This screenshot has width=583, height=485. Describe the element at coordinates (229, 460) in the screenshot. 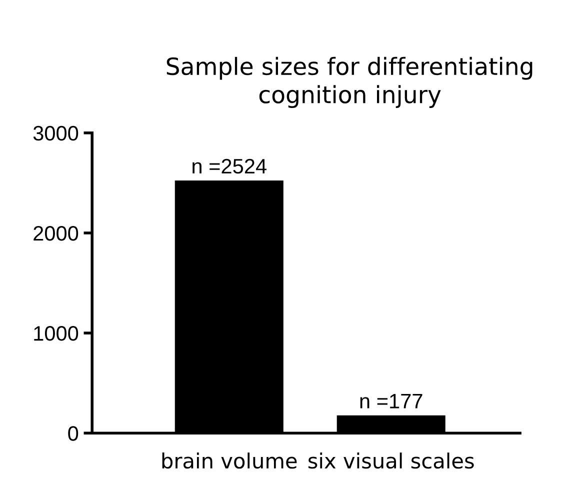

I see `x-tick-label: brain volume` at that location.